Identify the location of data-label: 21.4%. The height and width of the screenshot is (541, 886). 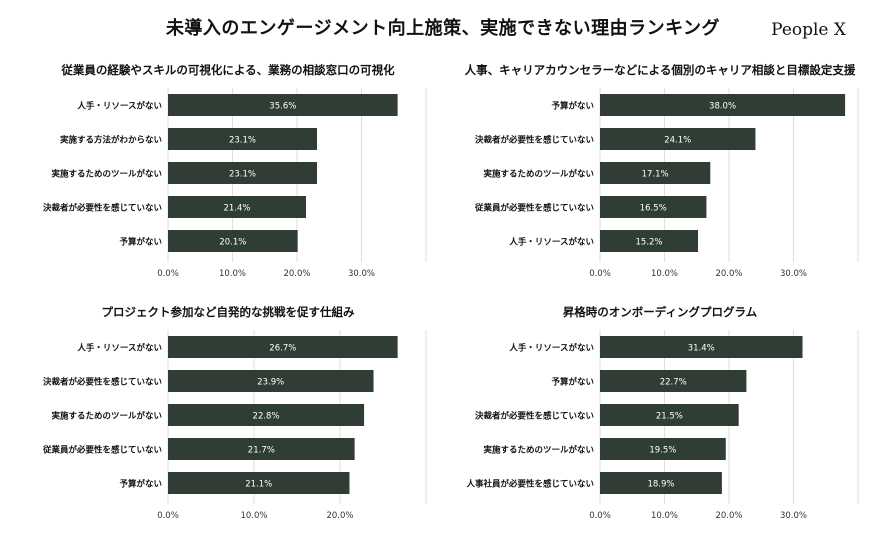
(237, 209).